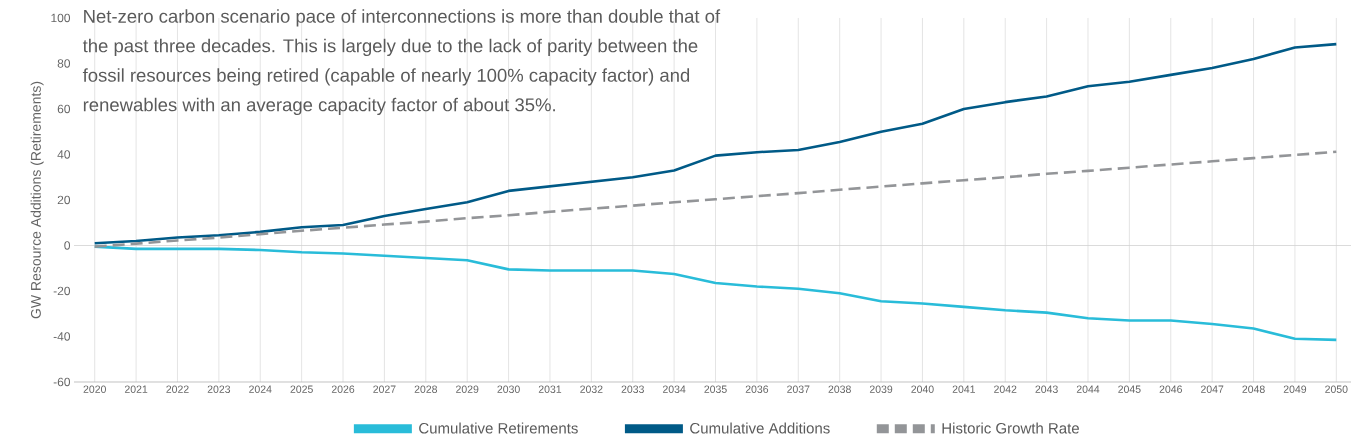  Describe the element at coordinates (922, 389) in the screenshot. I see `x-tick-label: 2040` at that location.